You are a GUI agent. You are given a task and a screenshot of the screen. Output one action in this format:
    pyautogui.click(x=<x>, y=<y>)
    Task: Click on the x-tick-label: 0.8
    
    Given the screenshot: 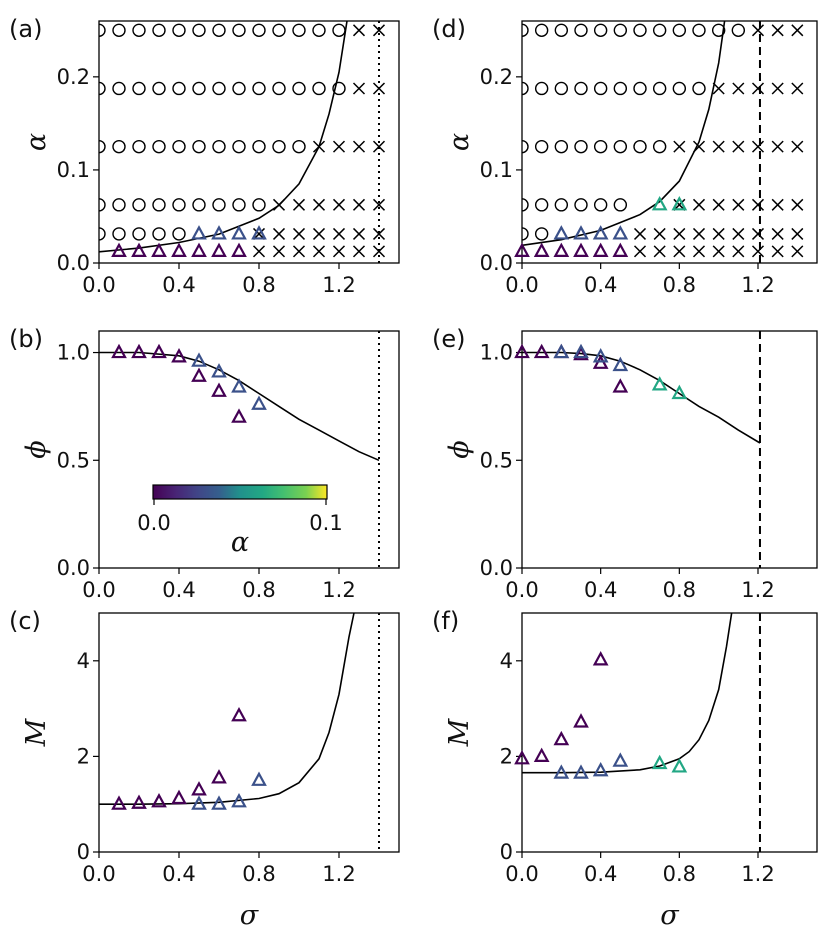 What is the action you would take?
    pyautogui.click(x=258, y=285)
    